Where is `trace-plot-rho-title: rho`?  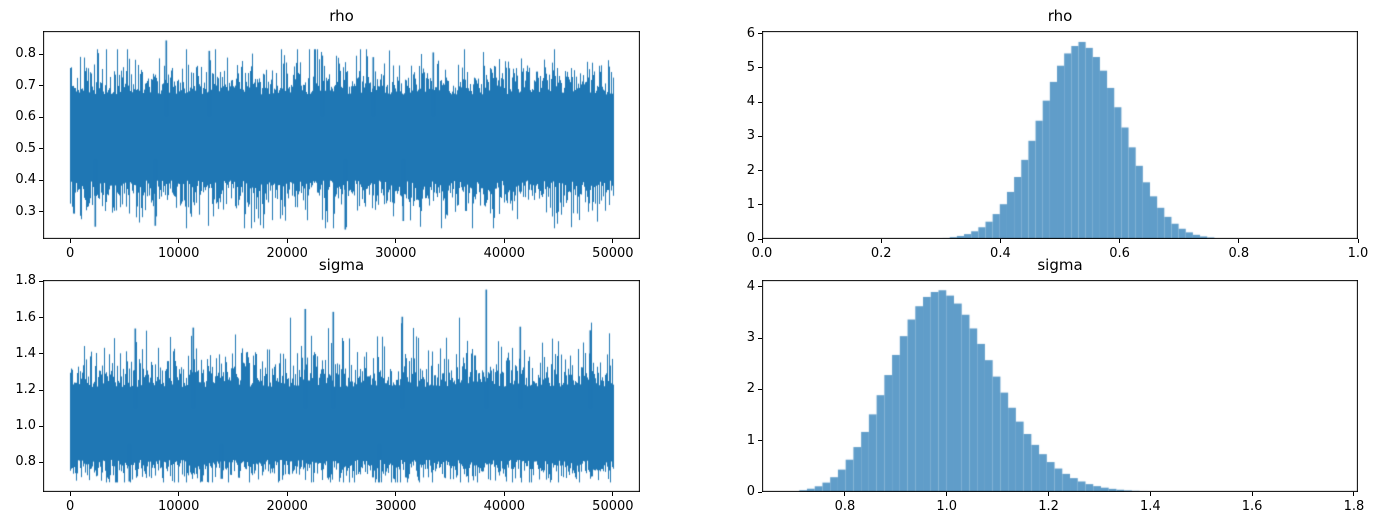 trace-plot-rho-title: rho is located at coordinates (341, 16).